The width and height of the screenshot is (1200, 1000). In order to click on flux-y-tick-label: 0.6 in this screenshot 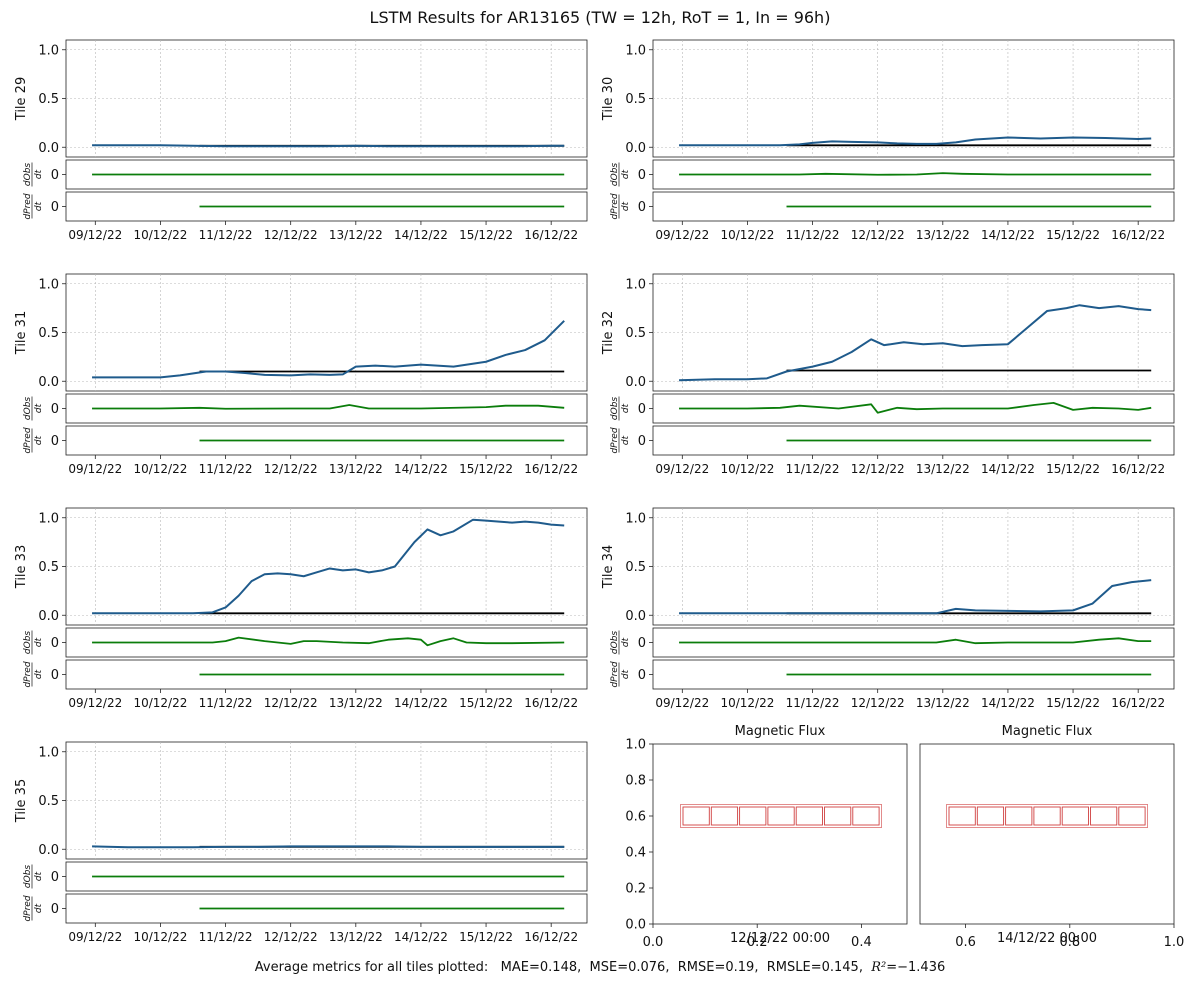, I will do `click(635, 817)`.